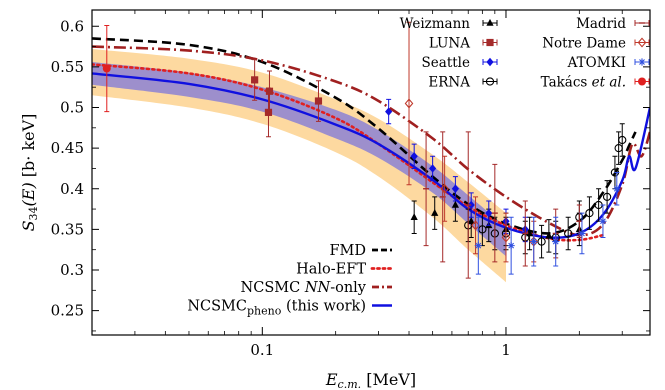 This screenshot has height=390, width=665. Describe the element at coordinates (490, 62) in the screenshot. I see `legend-marker-seattle` at that location.